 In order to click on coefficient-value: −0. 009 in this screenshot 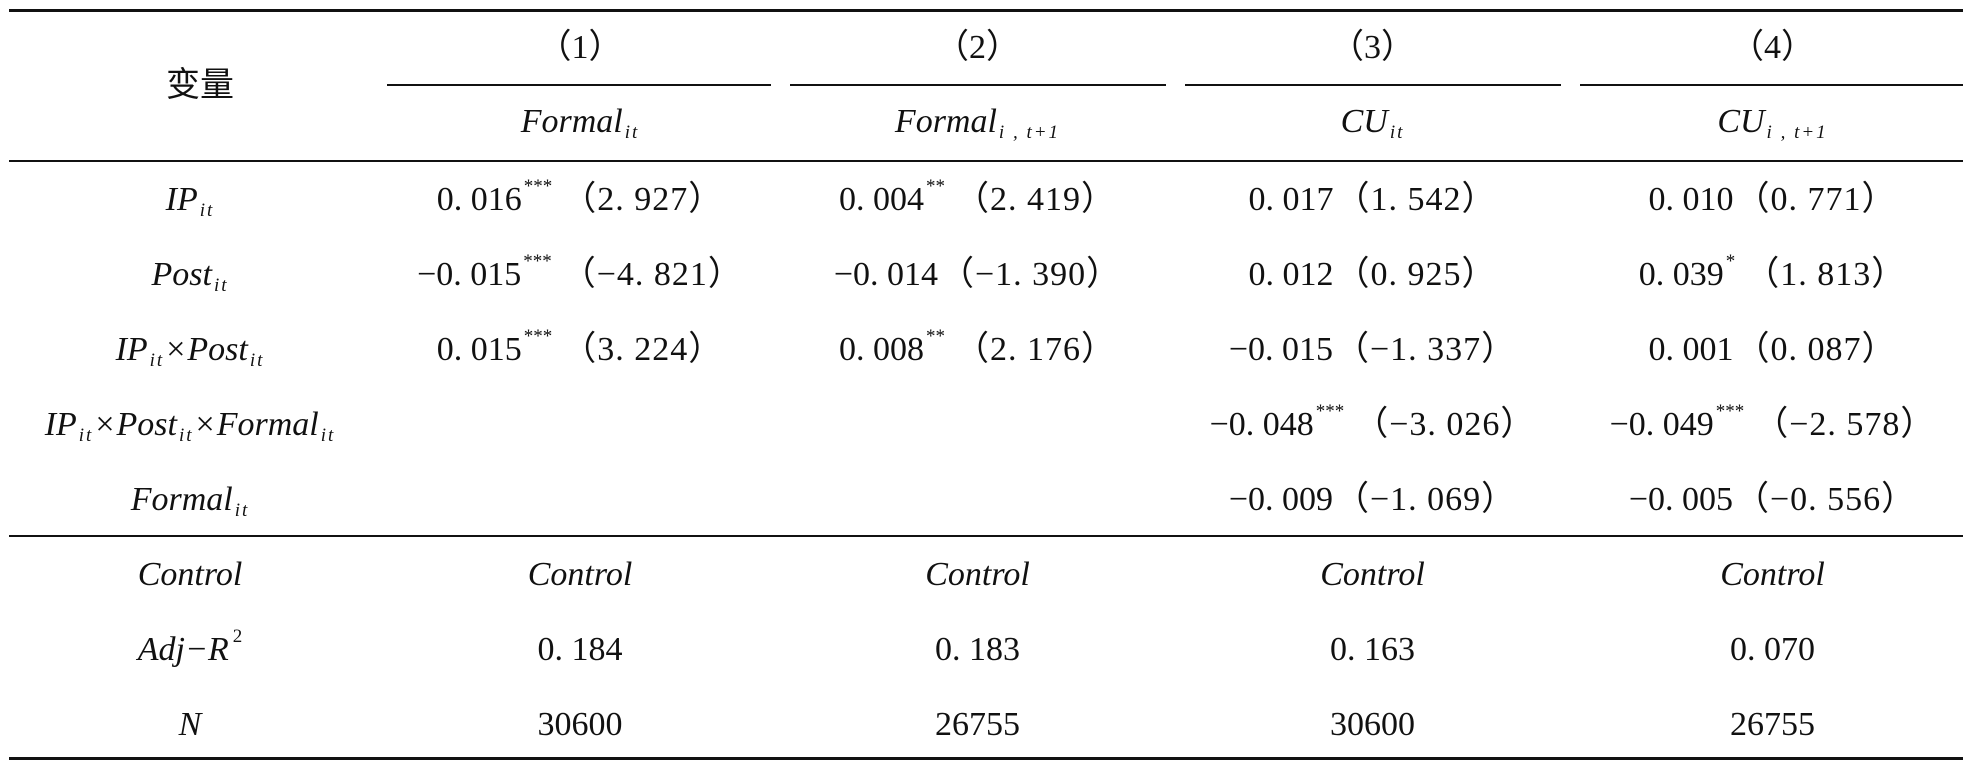, I will do `click(1280, 499)`.